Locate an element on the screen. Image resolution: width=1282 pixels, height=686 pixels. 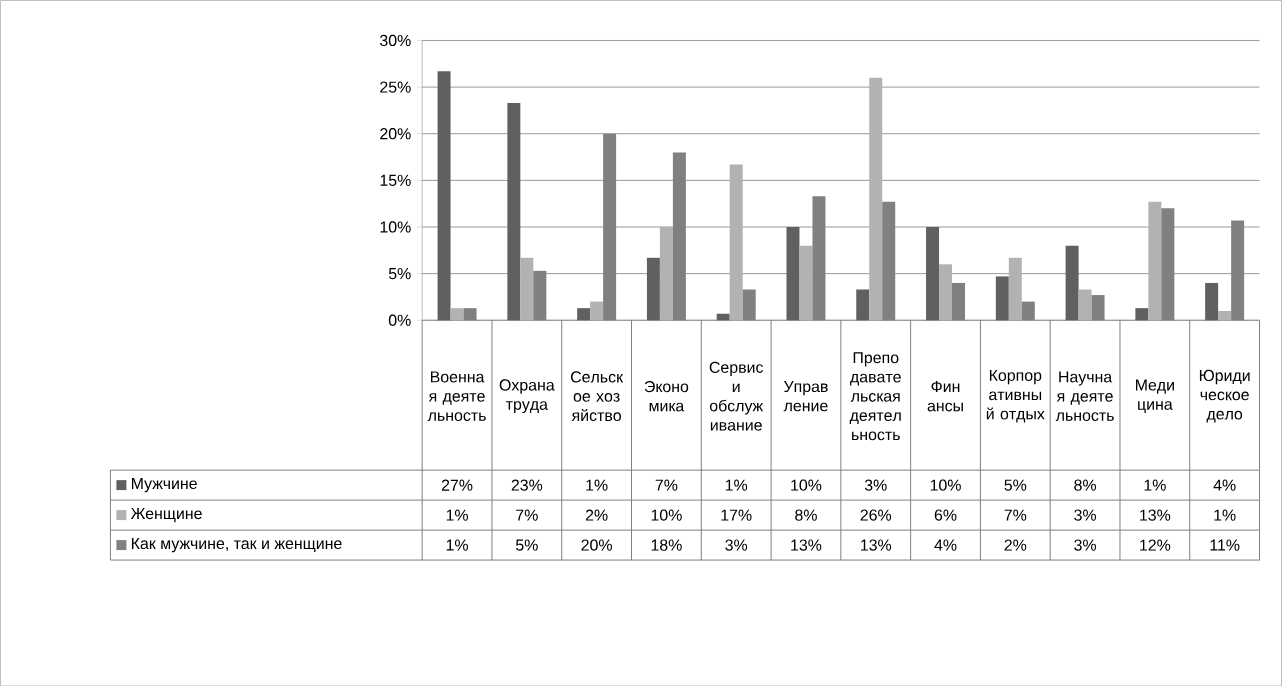
x-tick-label: Сервис и обслуживание is located at coordinates (736, 396).